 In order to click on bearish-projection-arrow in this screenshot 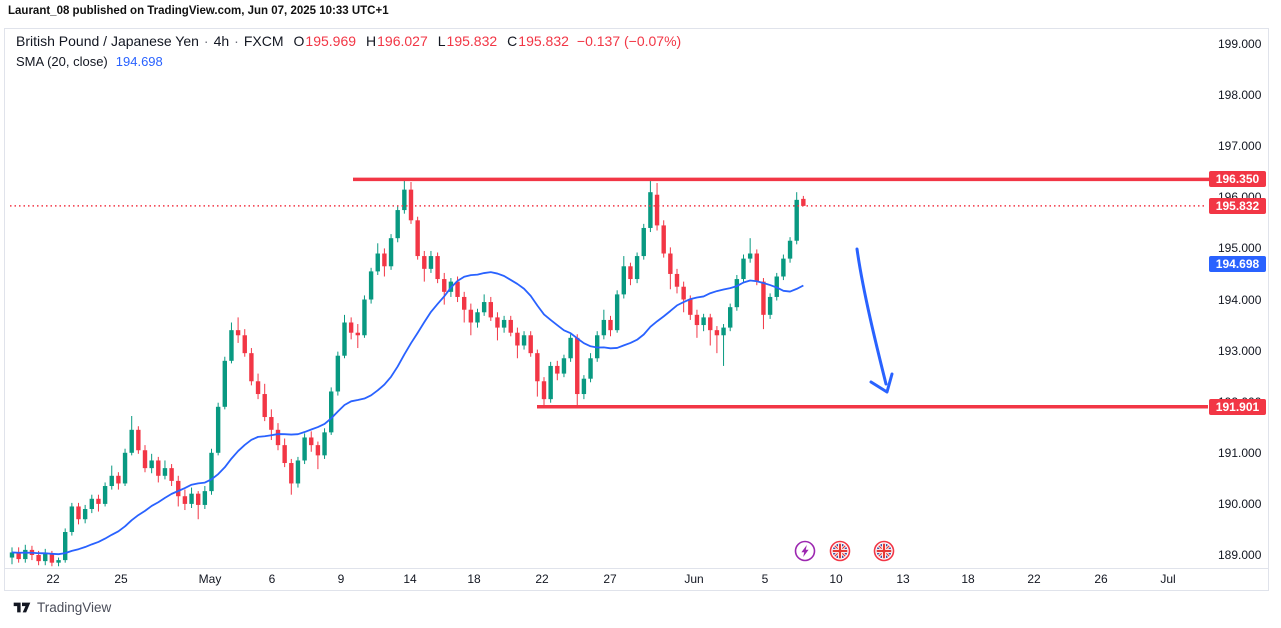, I will do `click(871, 316)`.